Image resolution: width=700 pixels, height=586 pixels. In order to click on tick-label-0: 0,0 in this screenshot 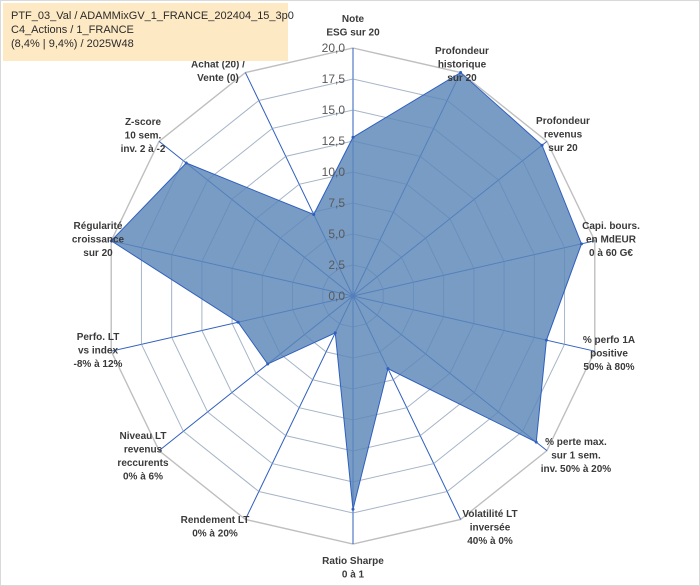, I will do `click(336, 296)`.